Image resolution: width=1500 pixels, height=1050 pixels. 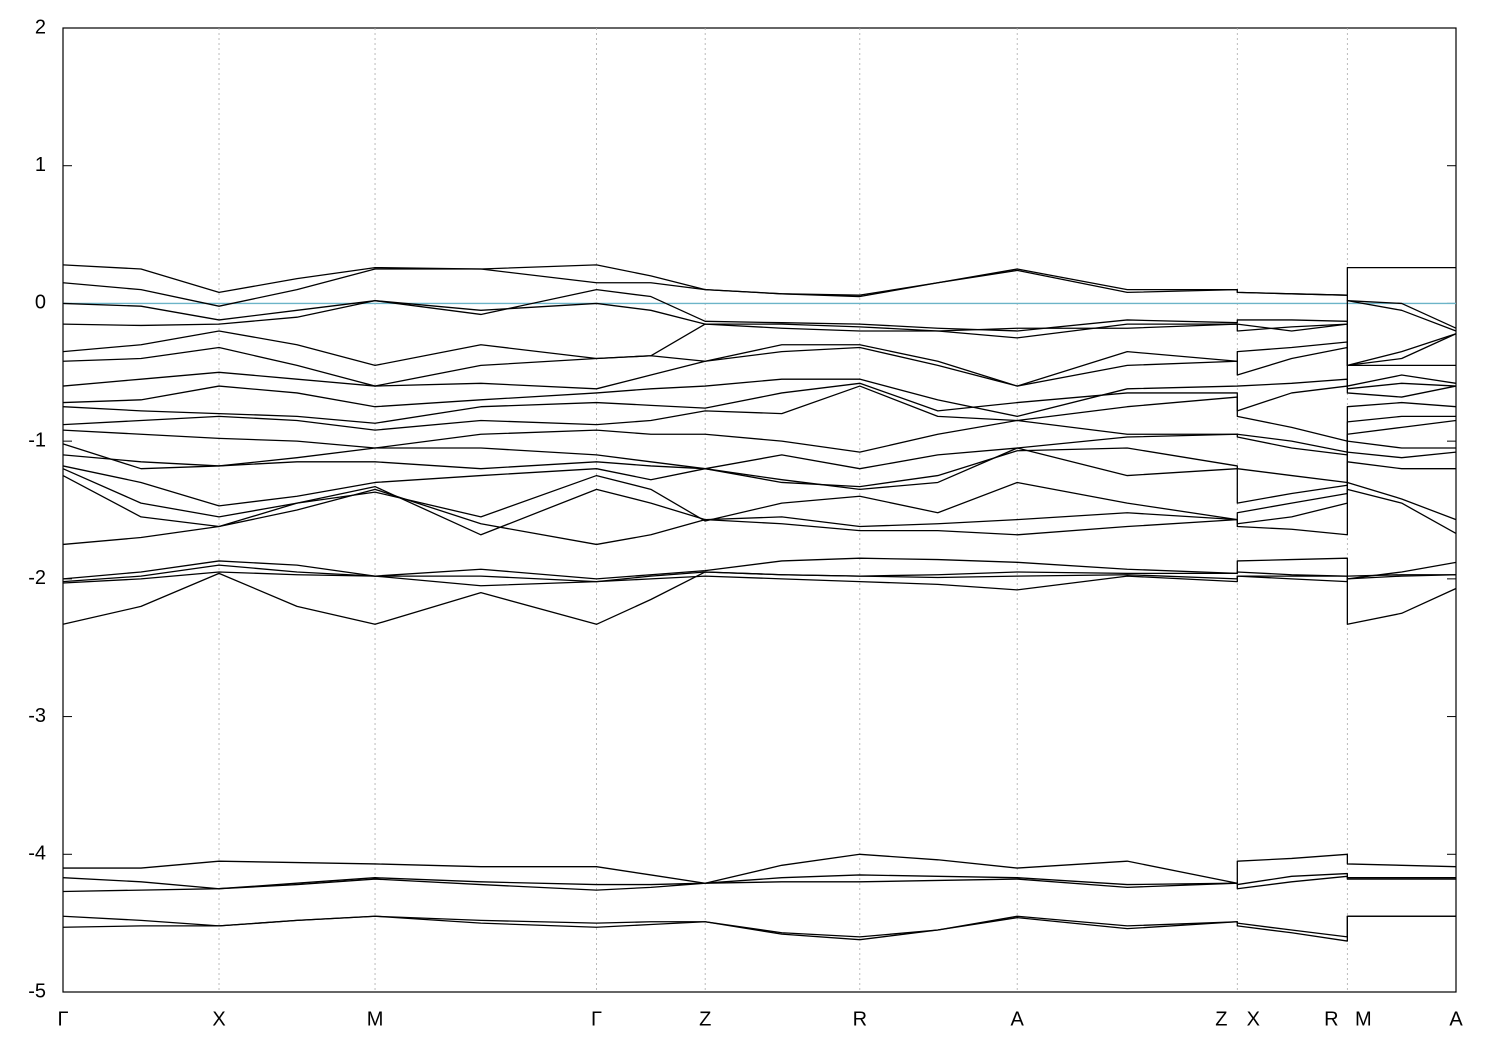 What do you see at coordinates (40, 27) in the screenshot?
I see `y-tick-label: 2` at bounding box center [40, 27].